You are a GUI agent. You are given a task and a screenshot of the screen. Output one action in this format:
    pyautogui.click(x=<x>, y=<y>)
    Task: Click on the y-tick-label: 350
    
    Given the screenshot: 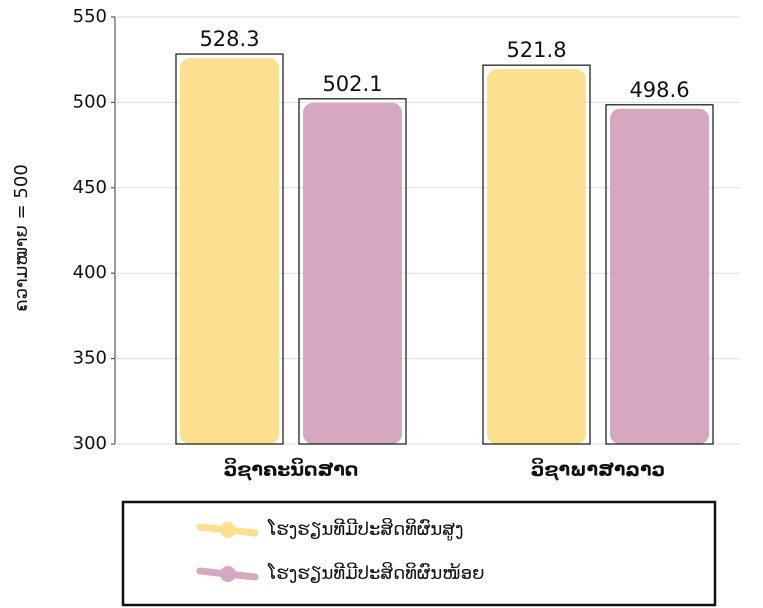 What is the action you would take?
    pyautogui.click(x=90, y=358)
    